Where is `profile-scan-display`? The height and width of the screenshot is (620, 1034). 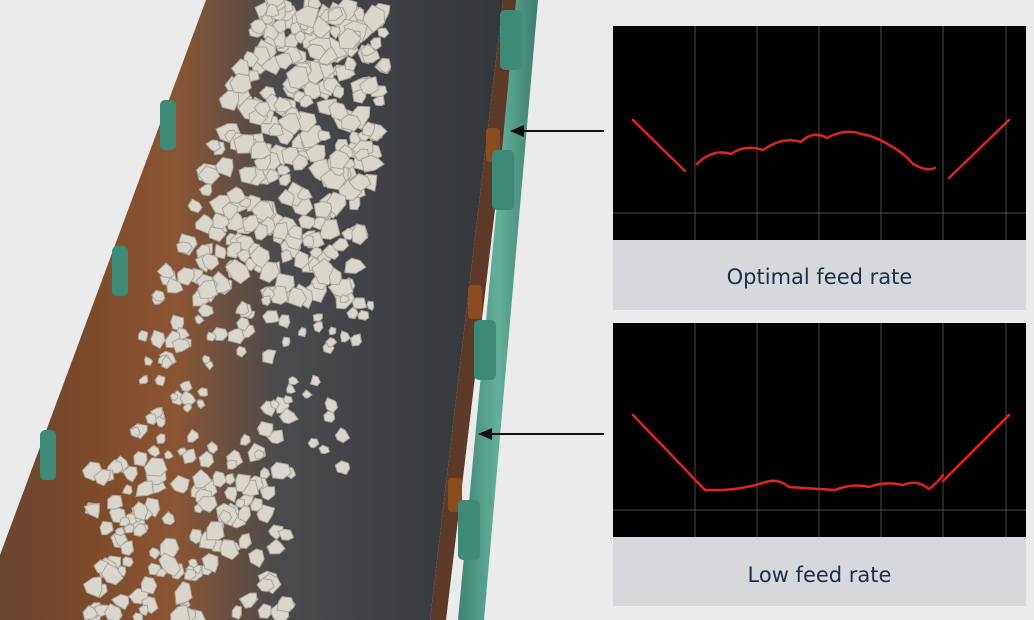 profile-scan-display is located at coordinates (819, 133).